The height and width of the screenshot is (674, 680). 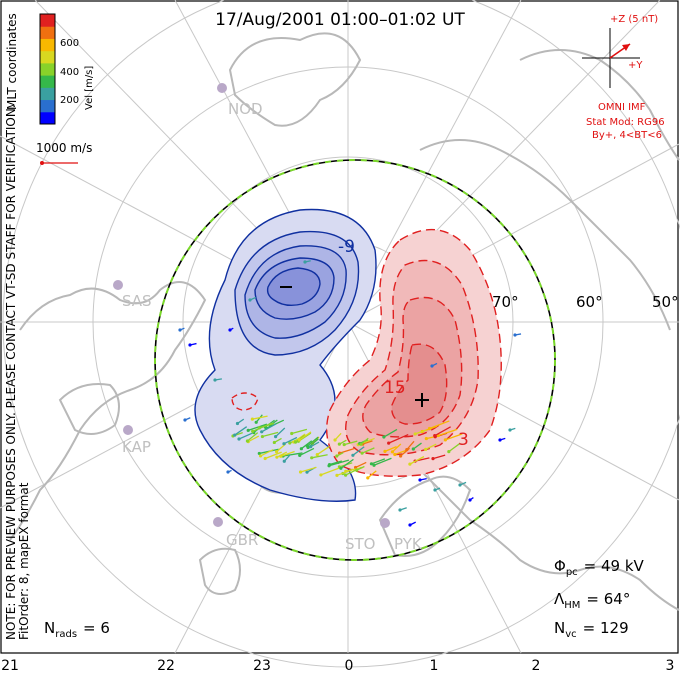 I want to click on phi-symbol: Φ, so click(x=560, y=566).